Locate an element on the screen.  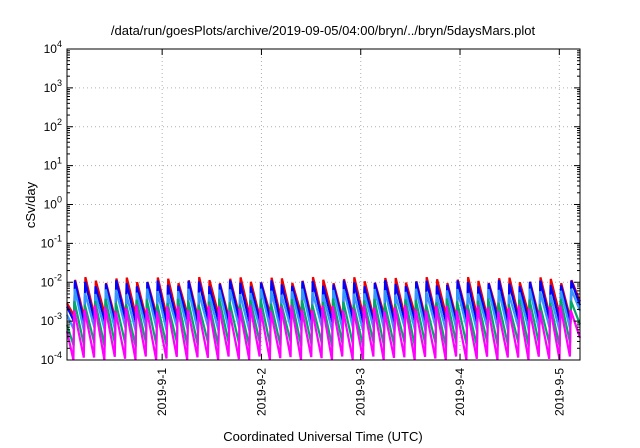
y-tick-label: 10⁰ is located at coordinates (53, 203).